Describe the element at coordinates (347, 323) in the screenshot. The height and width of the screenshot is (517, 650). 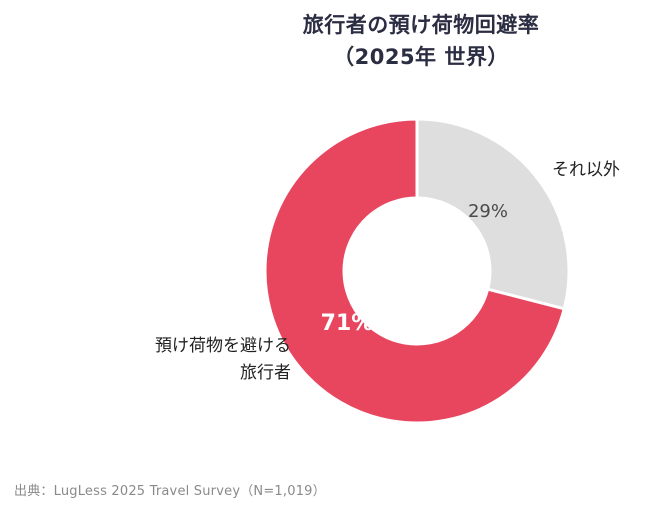
I see `slice-value-label-avoiders: 71%` at that location.